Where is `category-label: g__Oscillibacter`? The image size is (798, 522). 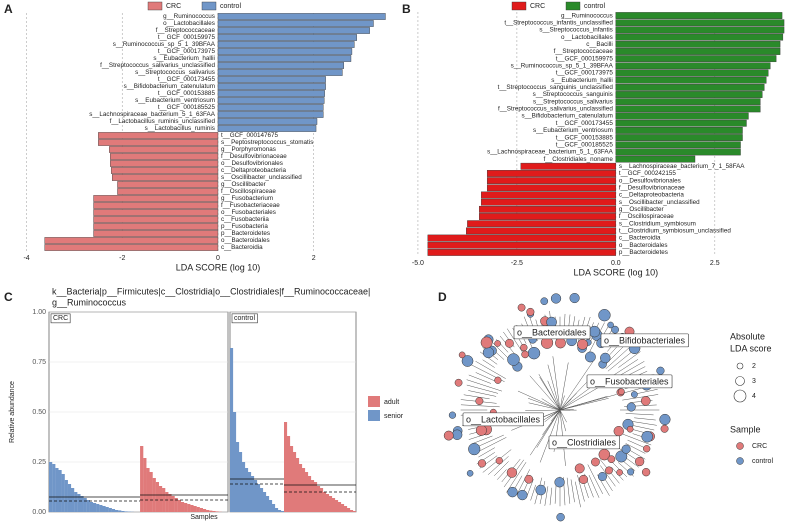
category-label: g__Oscillibacter is located at coordinates (243, 184).